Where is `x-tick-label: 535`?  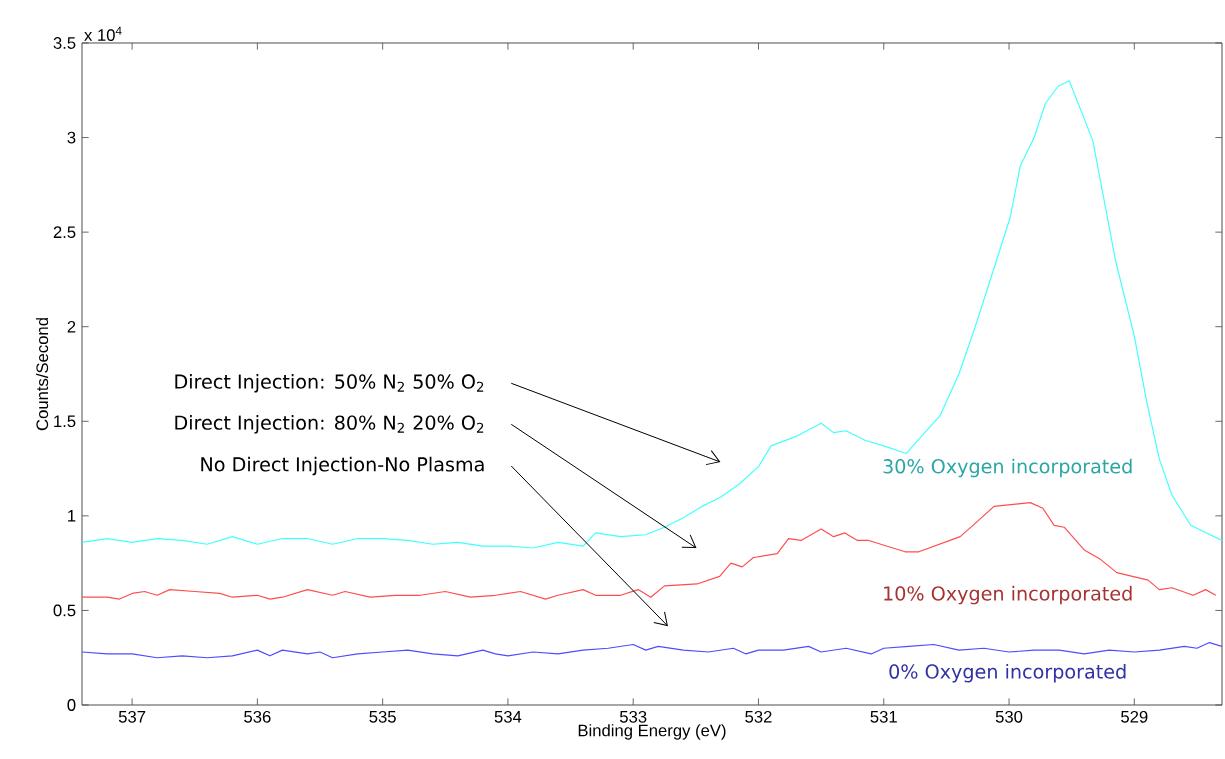
x-tick-label: 535 is located at coordinates (382, 716).